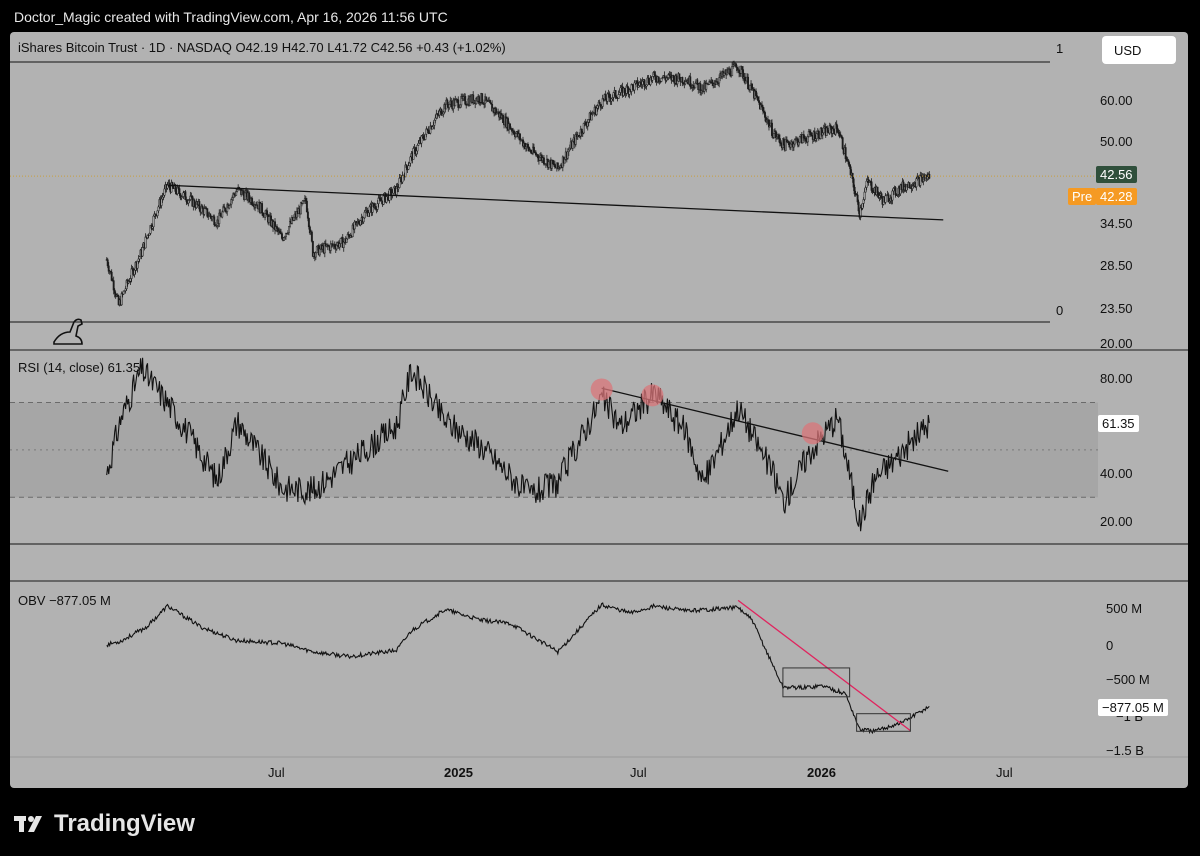 The width and height of the screenshot is (1200, 856). What do you see at coordinates (1116, 223) in the screenshot?
I see `price-tick: 34.50` at bounding box center [1116, 223].